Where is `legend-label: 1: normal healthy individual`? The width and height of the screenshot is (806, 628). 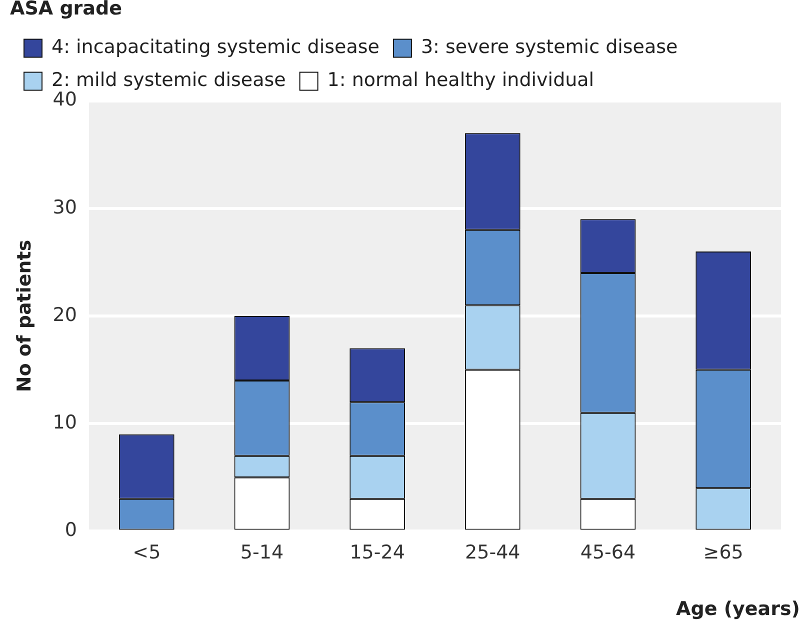 legend-label: 1: normal healthy individual is located at coordinates (460, 80).